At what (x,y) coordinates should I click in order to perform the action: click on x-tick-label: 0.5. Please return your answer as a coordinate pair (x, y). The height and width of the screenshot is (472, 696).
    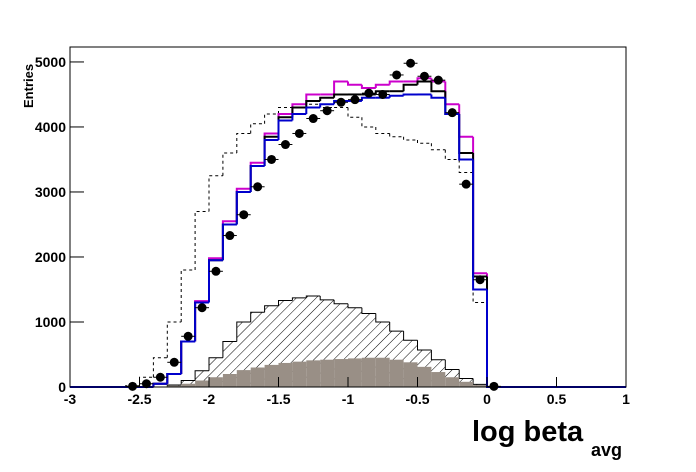
    Looking at the image, I should click on (557, 399).